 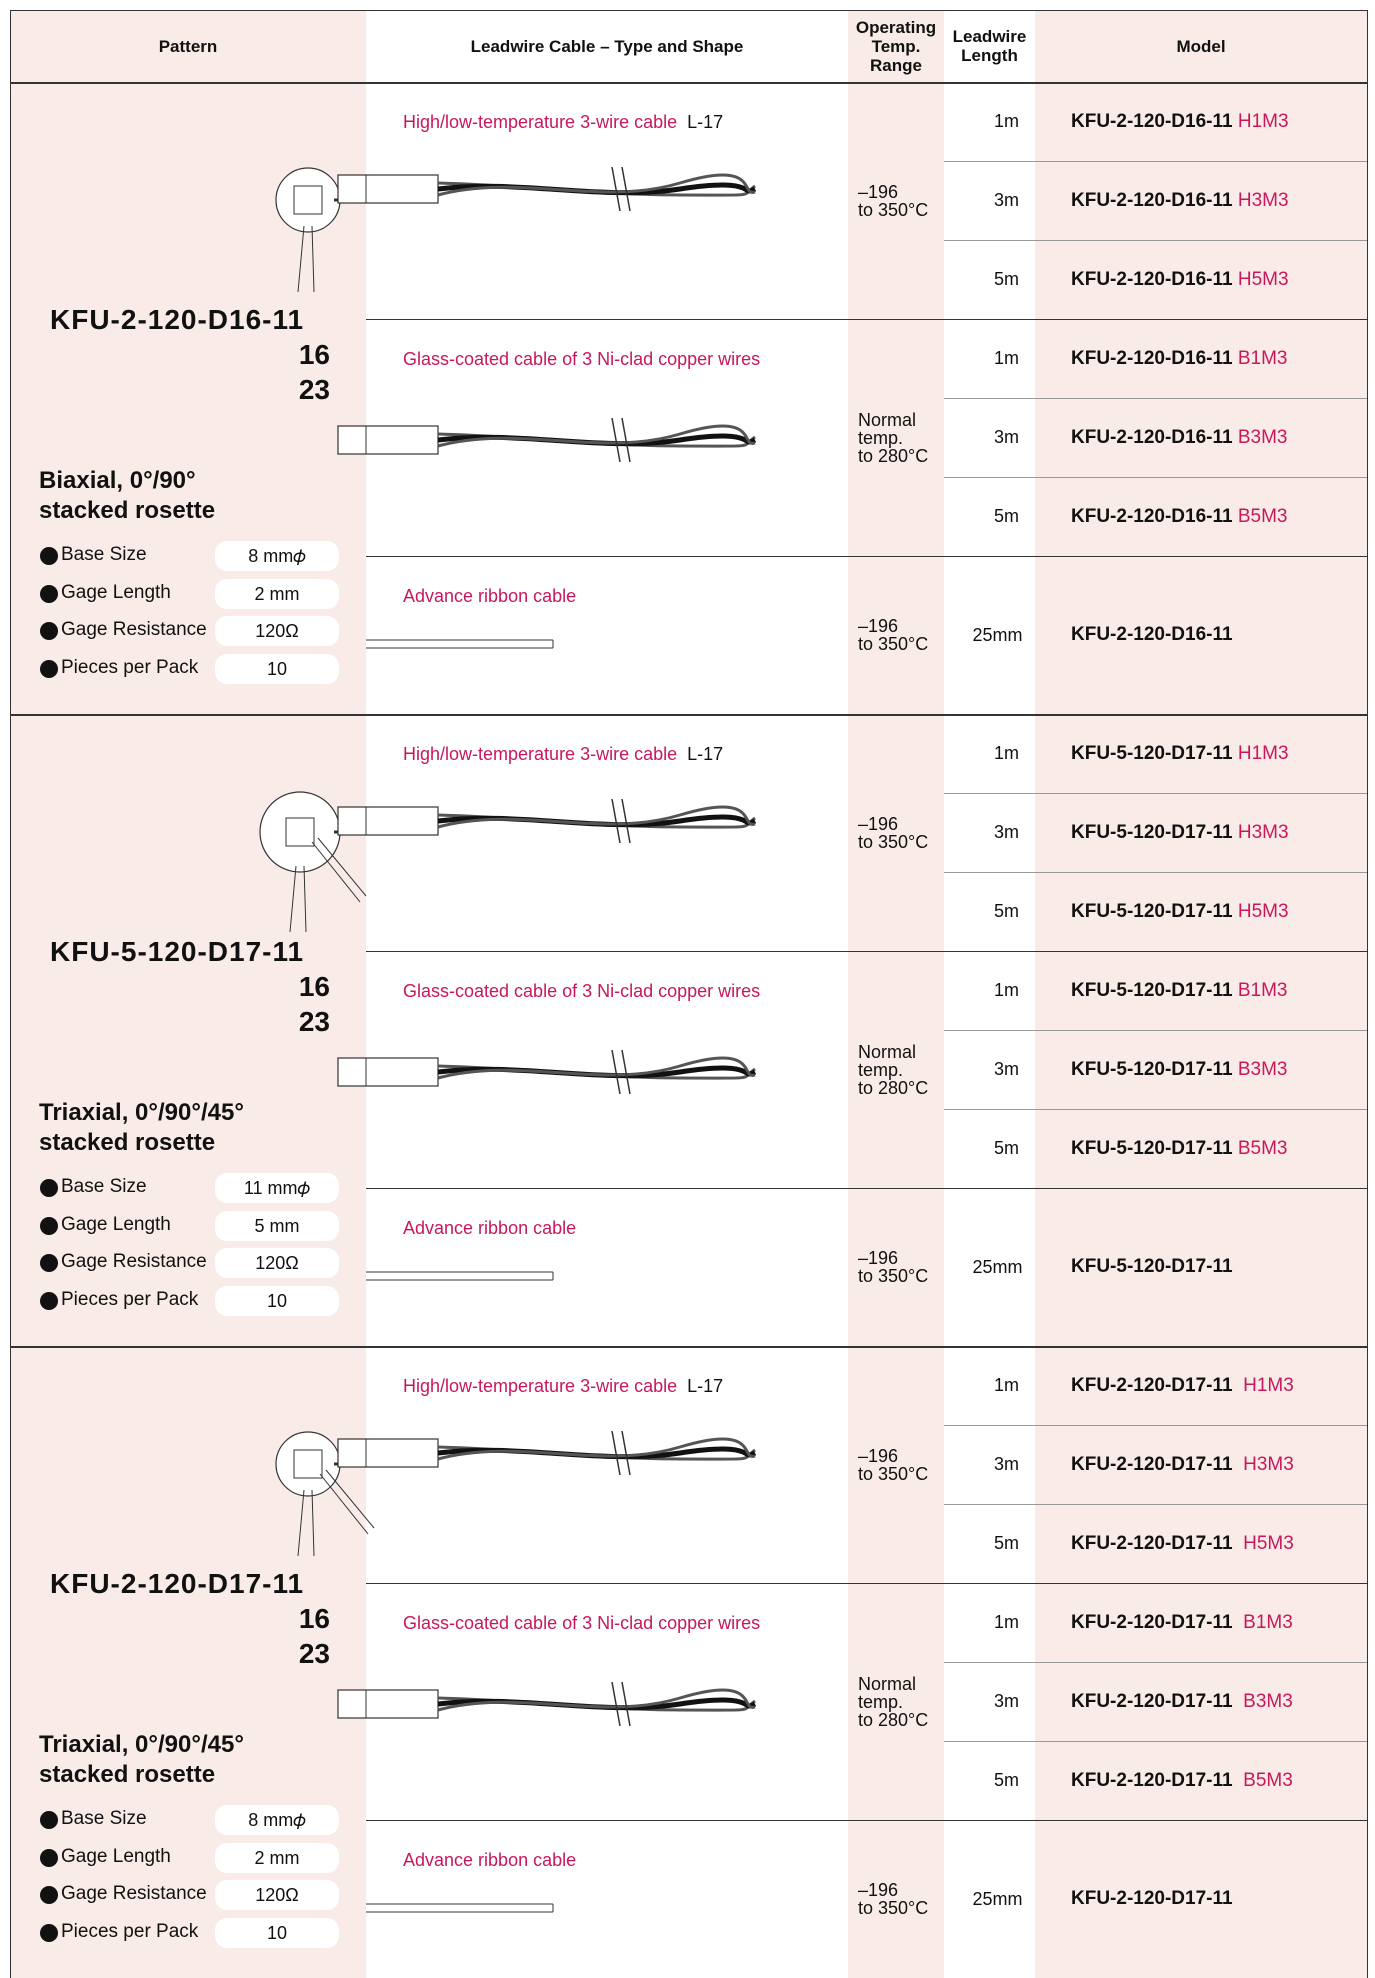 What do you see at coordinates (981, 358) in the screenshot?
I see `length-cell: 1m` at bounding box center [981, 358].